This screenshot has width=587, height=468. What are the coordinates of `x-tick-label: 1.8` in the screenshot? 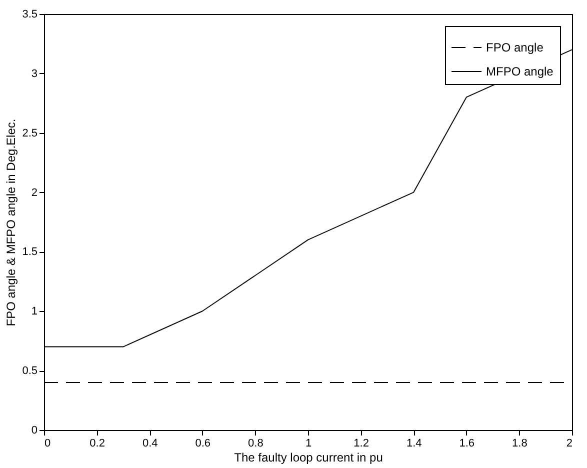 It's located at (520, 444).